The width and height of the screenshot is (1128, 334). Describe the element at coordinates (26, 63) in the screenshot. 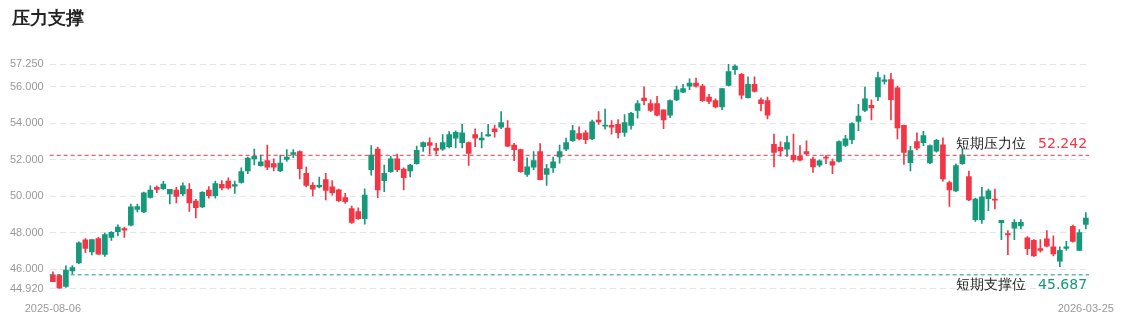

I see `y-tick-label: 57.250` at that location.